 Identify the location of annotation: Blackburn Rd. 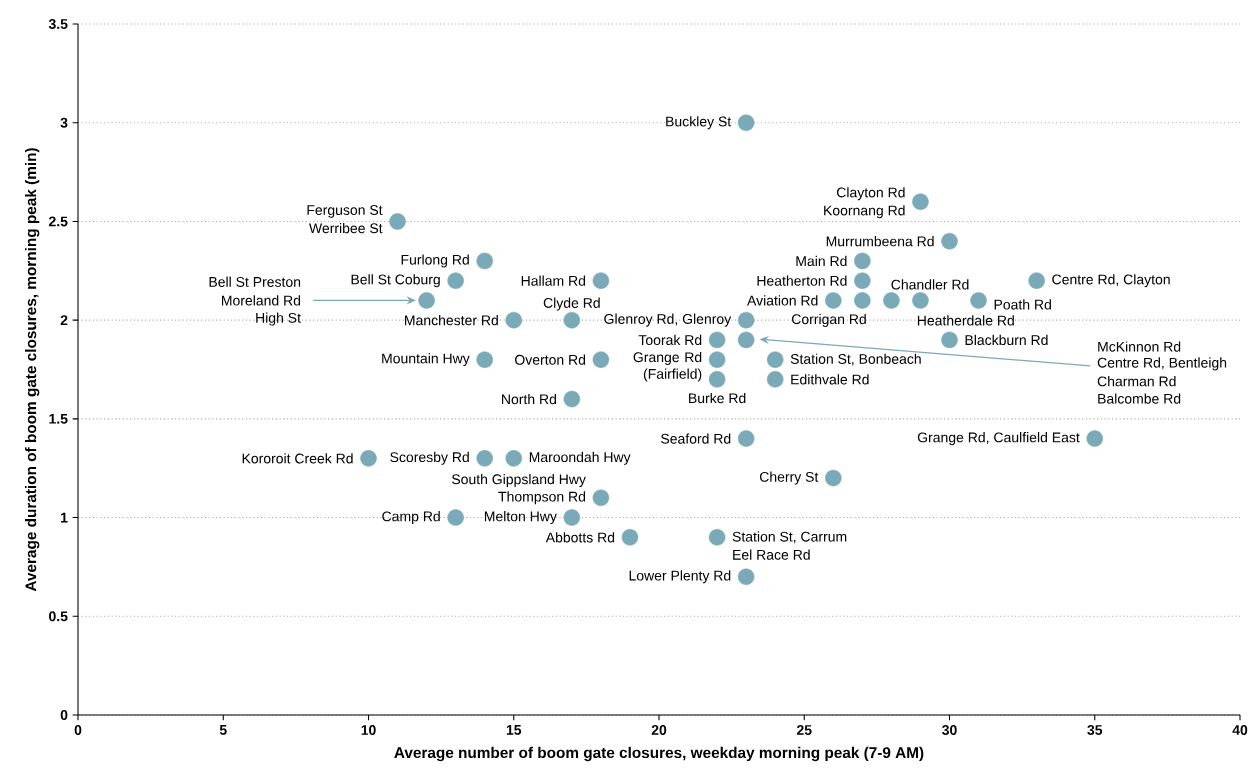
(1006, 340).